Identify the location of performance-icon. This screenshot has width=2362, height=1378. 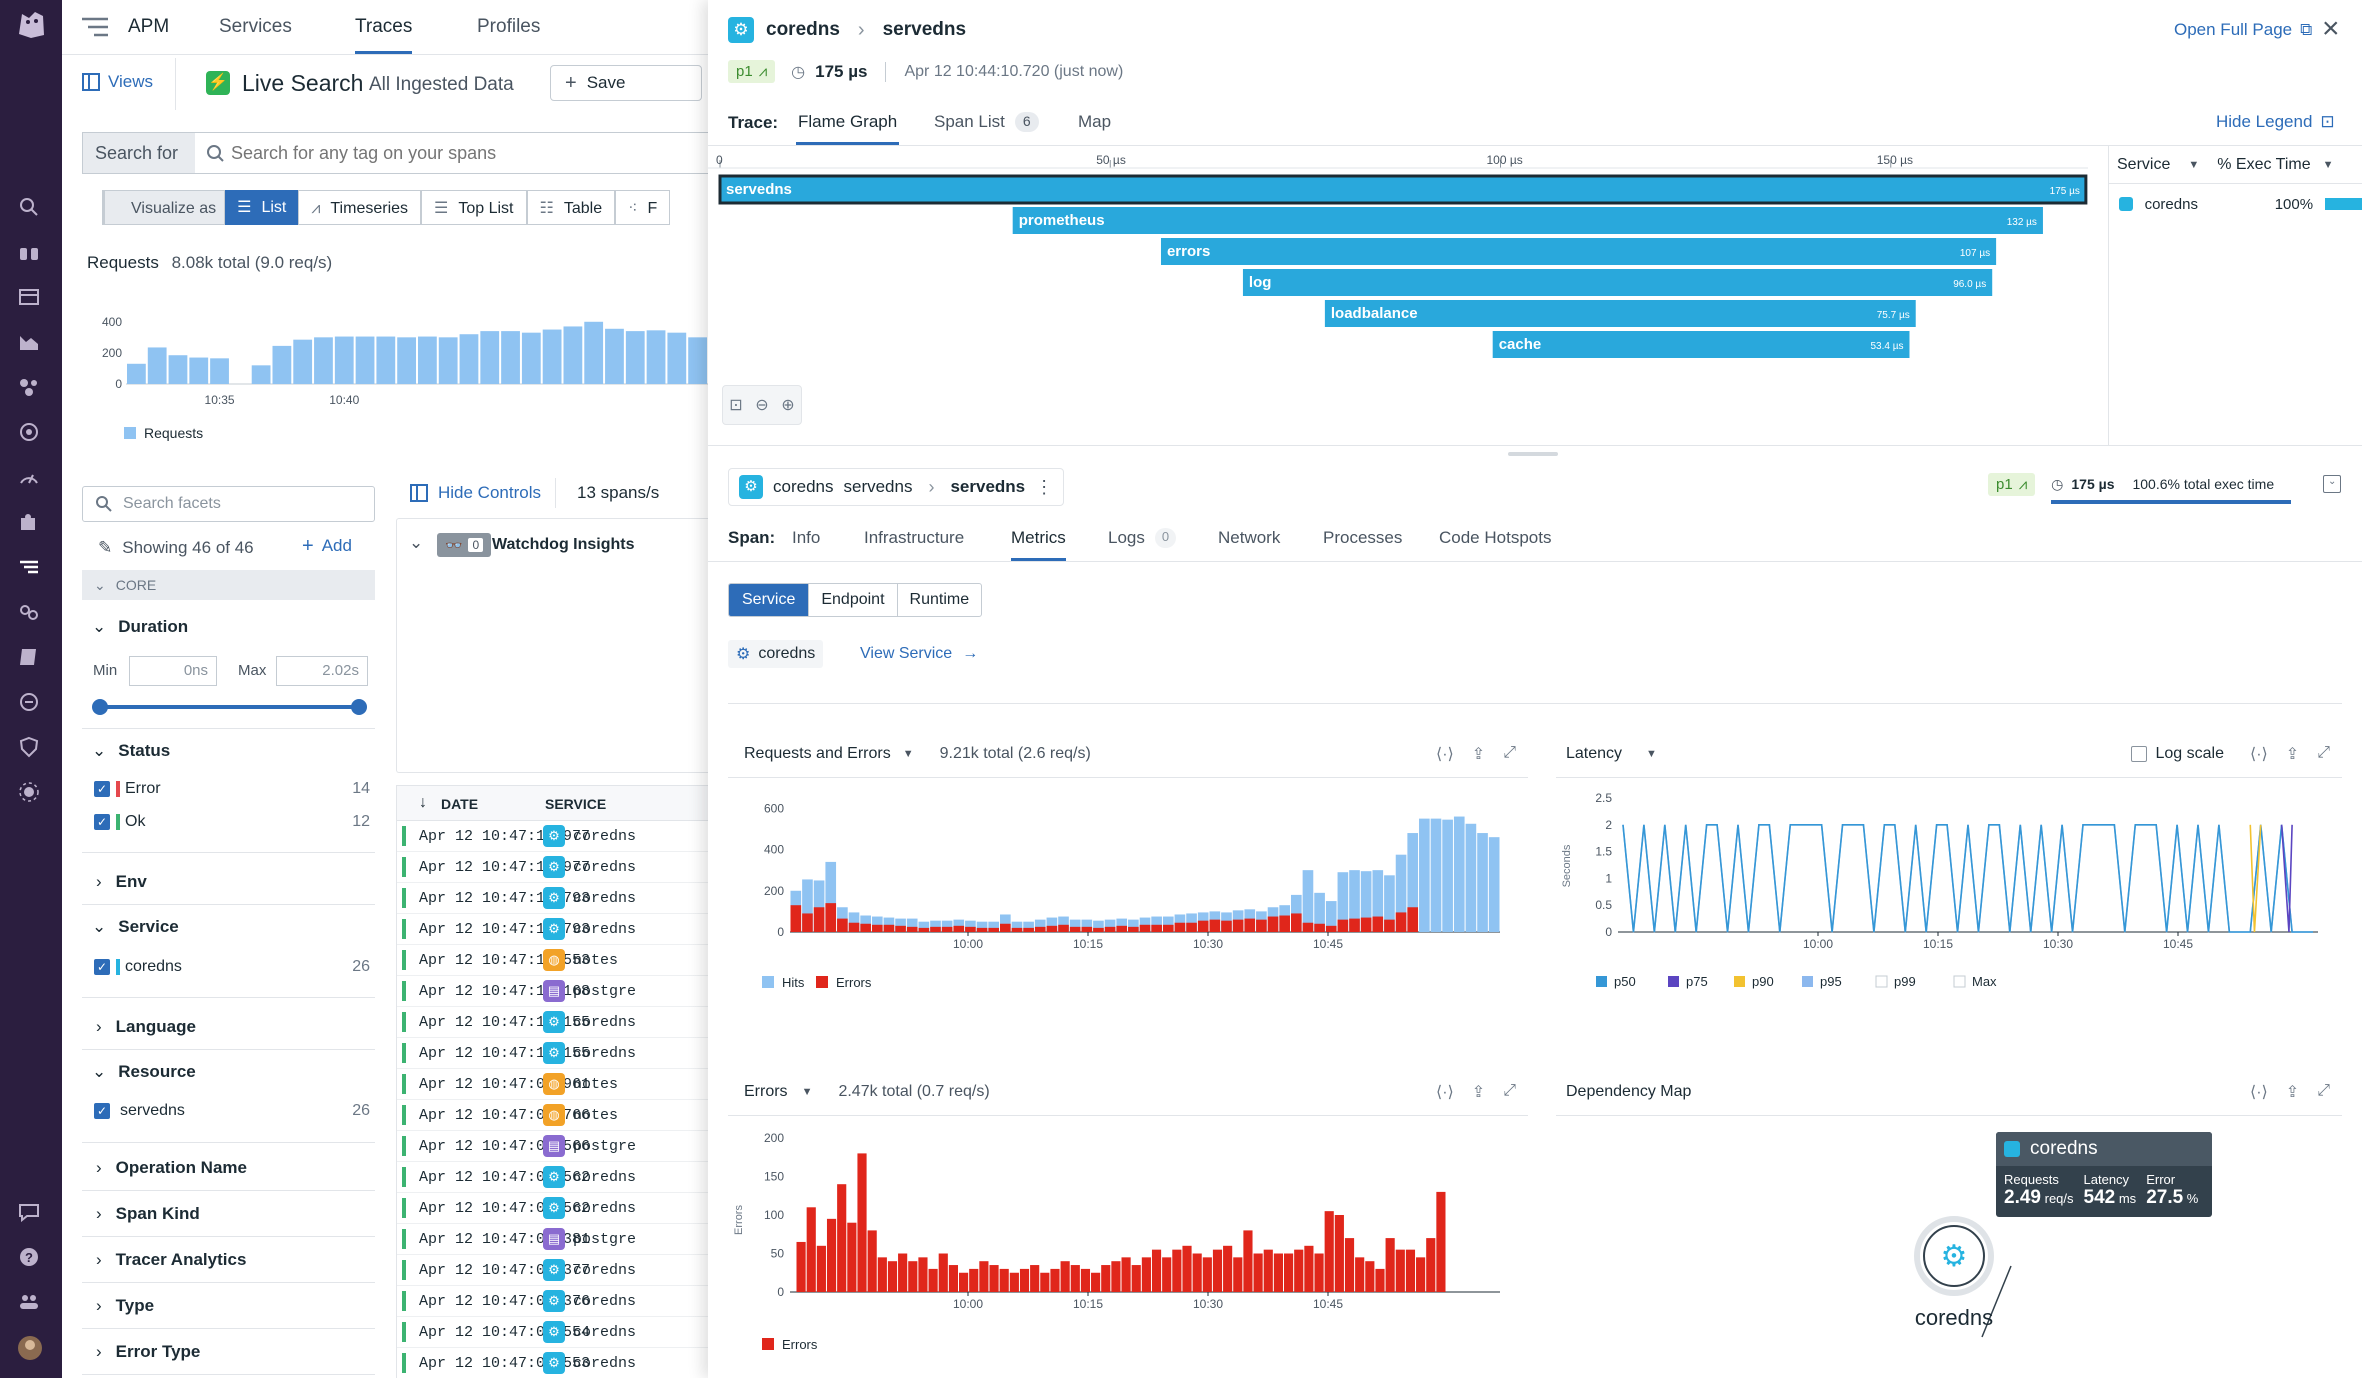
(31, 487).